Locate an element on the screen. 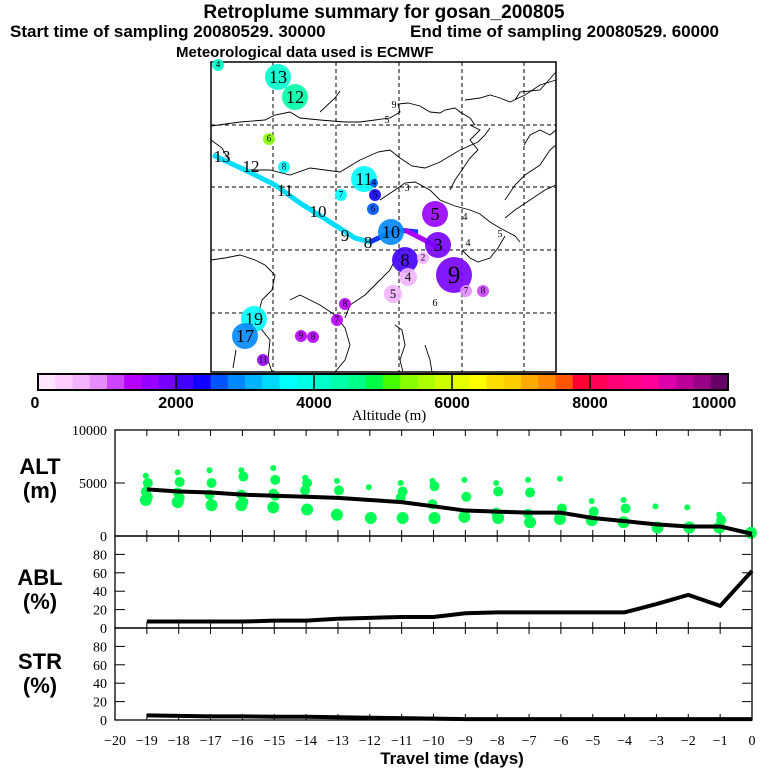  trajectory-marker-label: 5 is located at coordinates (375, 195).